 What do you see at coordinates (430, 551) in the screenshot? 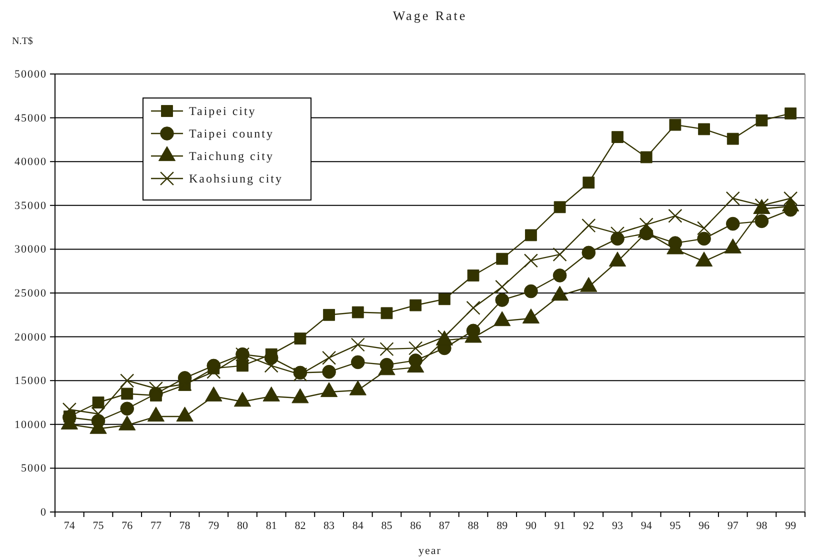
I see `x-axis-title: year` at bounding box center [430, 551].